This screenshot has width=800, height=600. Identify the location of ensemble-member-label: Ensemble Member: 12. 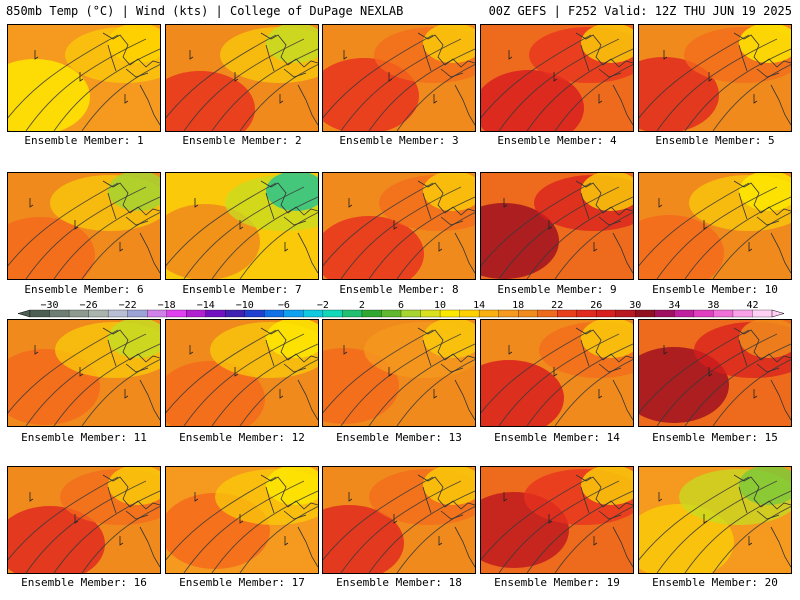
(242, 437).